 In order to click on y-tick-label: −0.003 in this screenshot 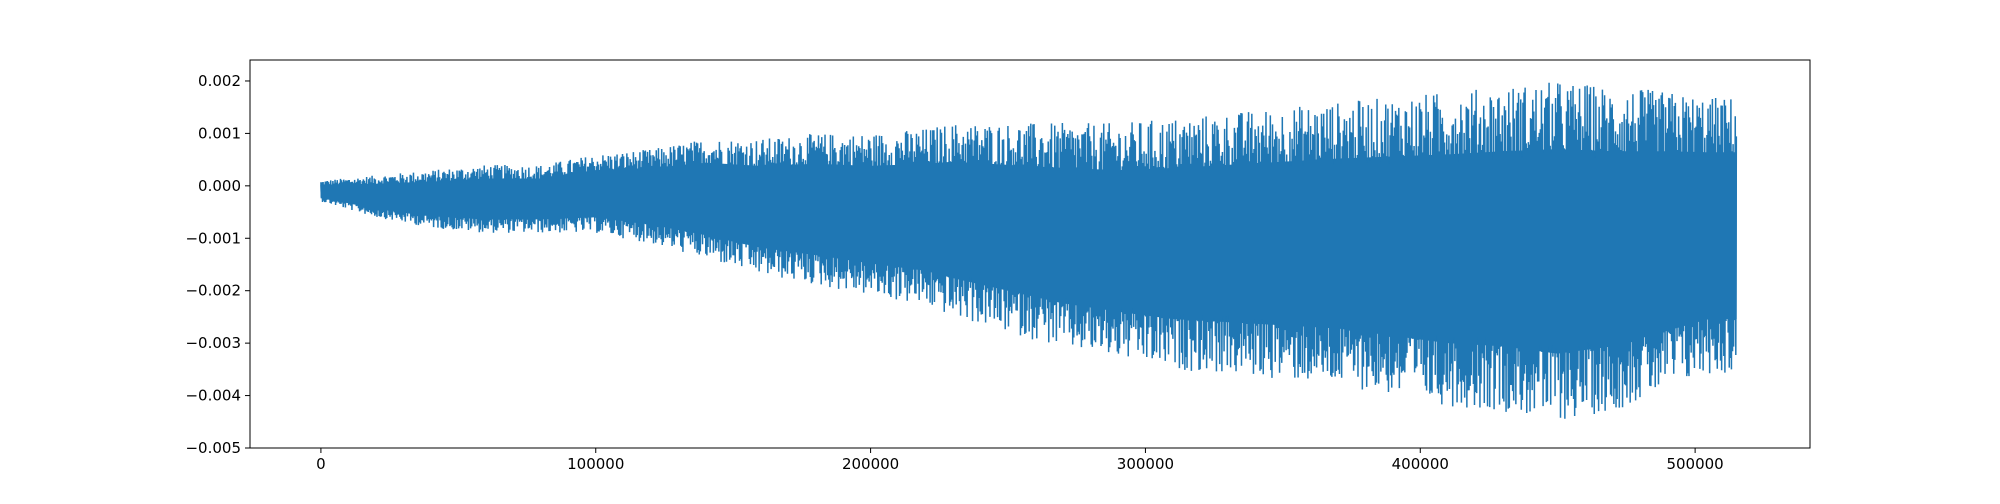, I will do `click(213, 343)`.